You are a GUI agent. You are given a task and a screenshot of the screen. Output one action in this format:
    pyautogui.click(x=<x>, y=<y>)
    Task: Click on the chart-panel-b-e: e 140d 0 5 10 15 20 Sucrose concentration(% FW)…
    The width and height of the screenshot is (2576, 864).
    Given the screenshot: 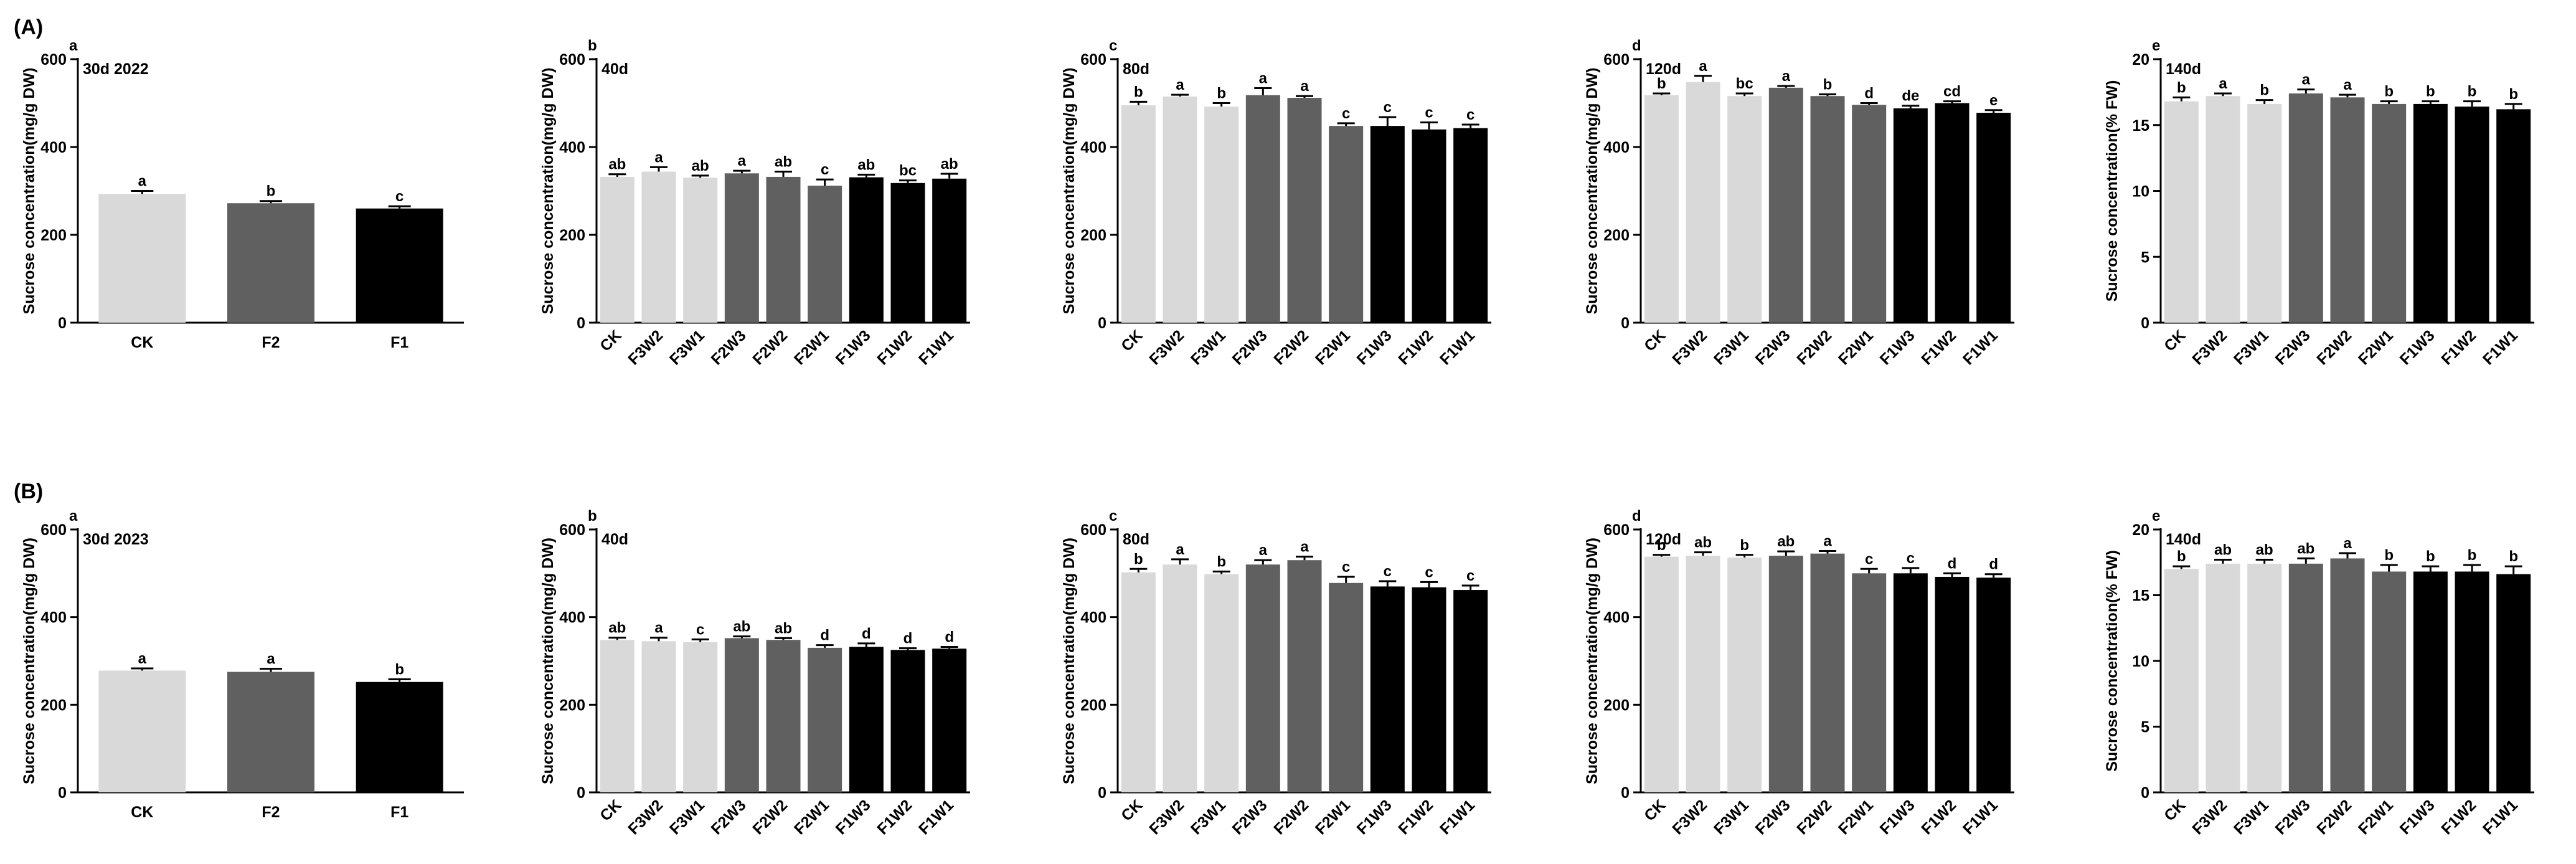 What is the action you would take?
    pyautogui.click(x=2318, y=673)
    